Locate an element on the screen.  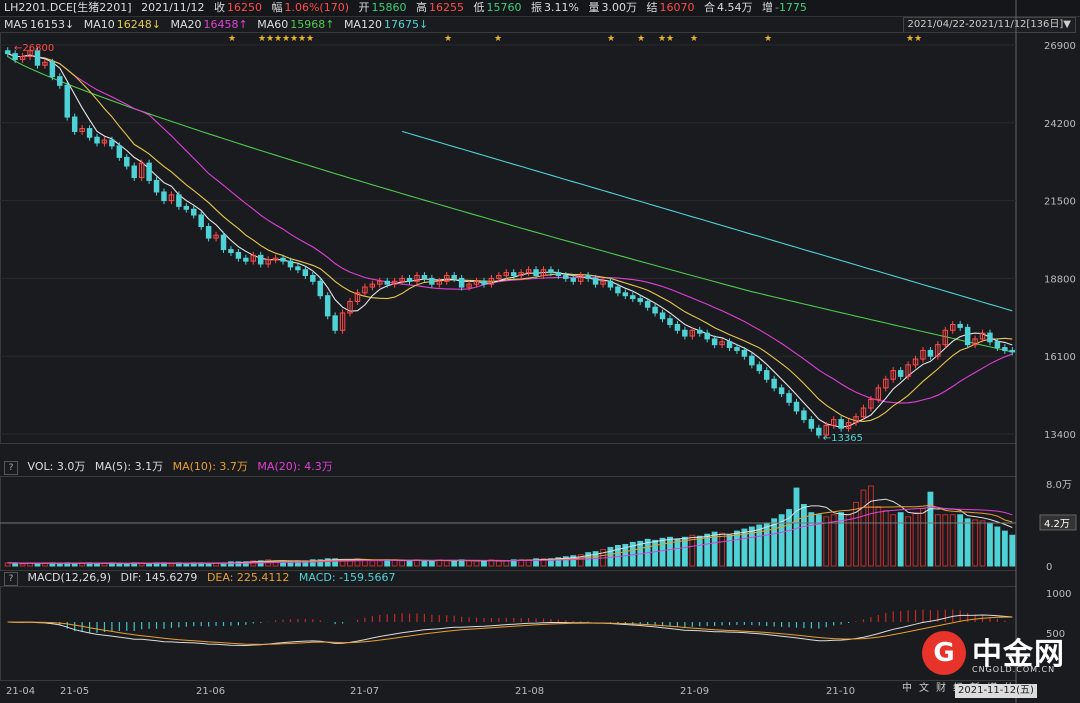
oi-label: 合 is located at coordinates (709, 7).